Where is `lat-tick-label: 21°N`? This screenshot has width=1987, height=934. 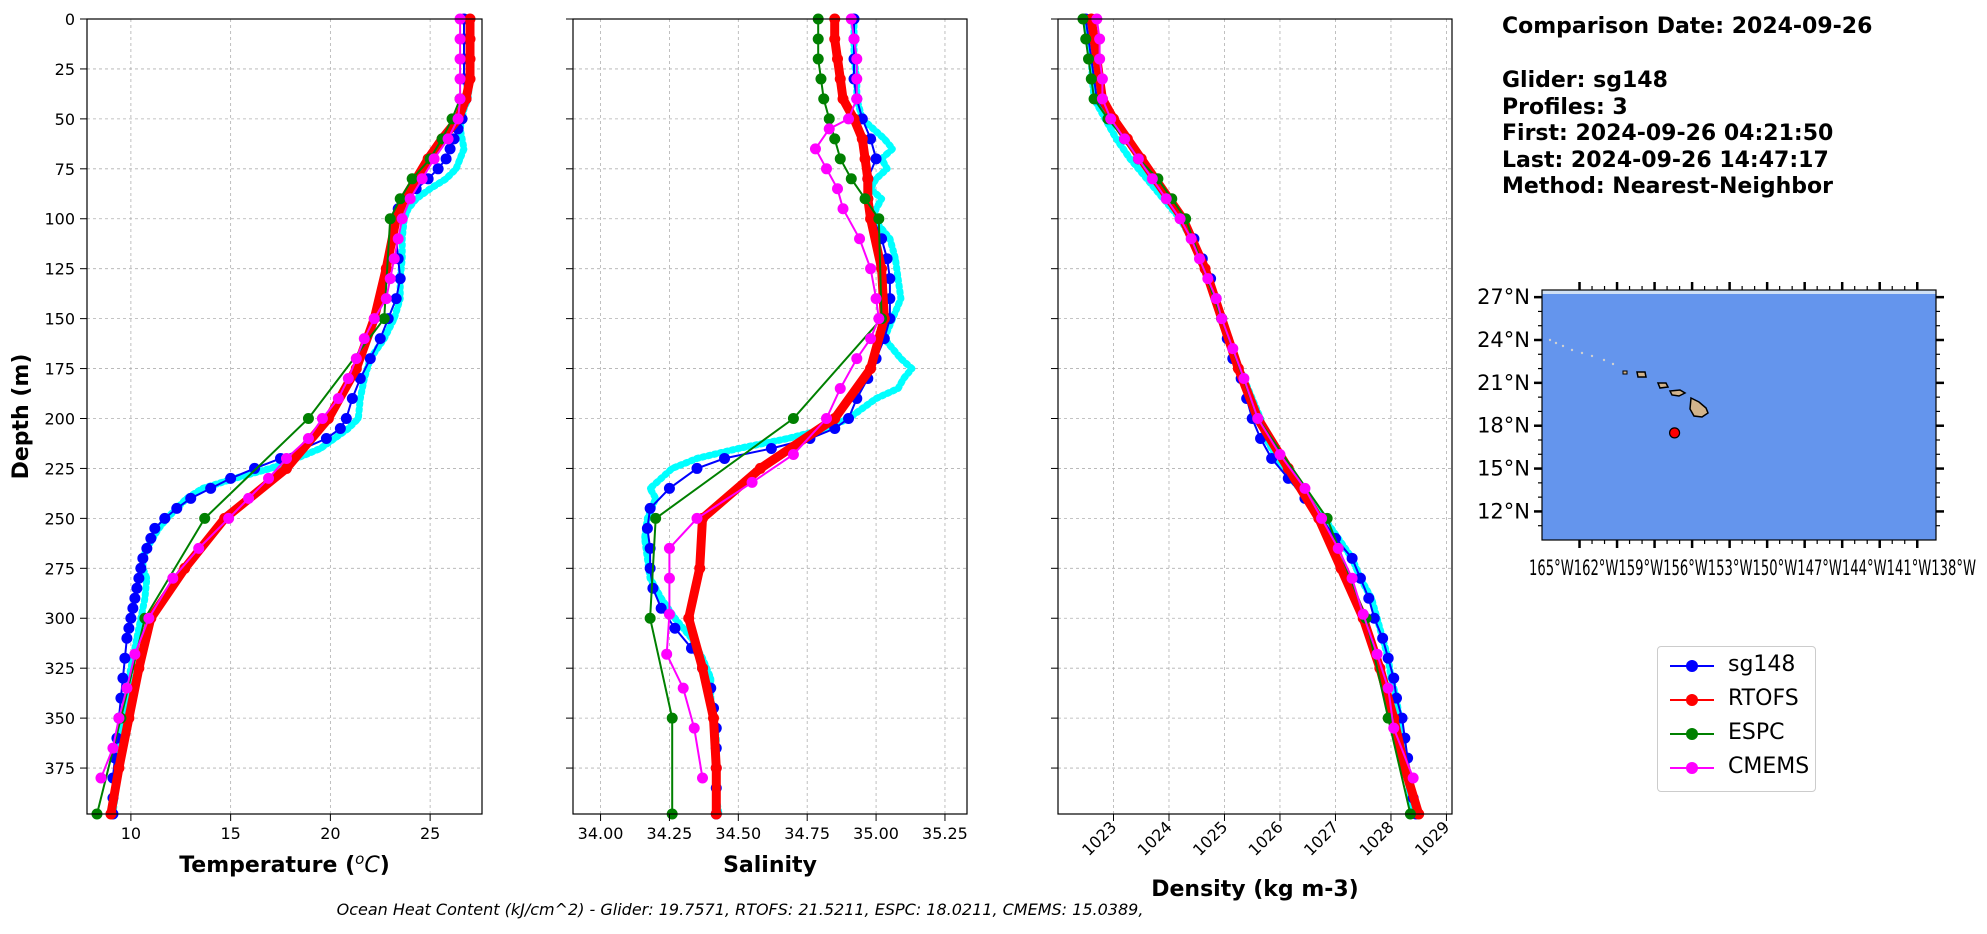
lat-tick-label: 21°N is located at coordinates (1503, 383).